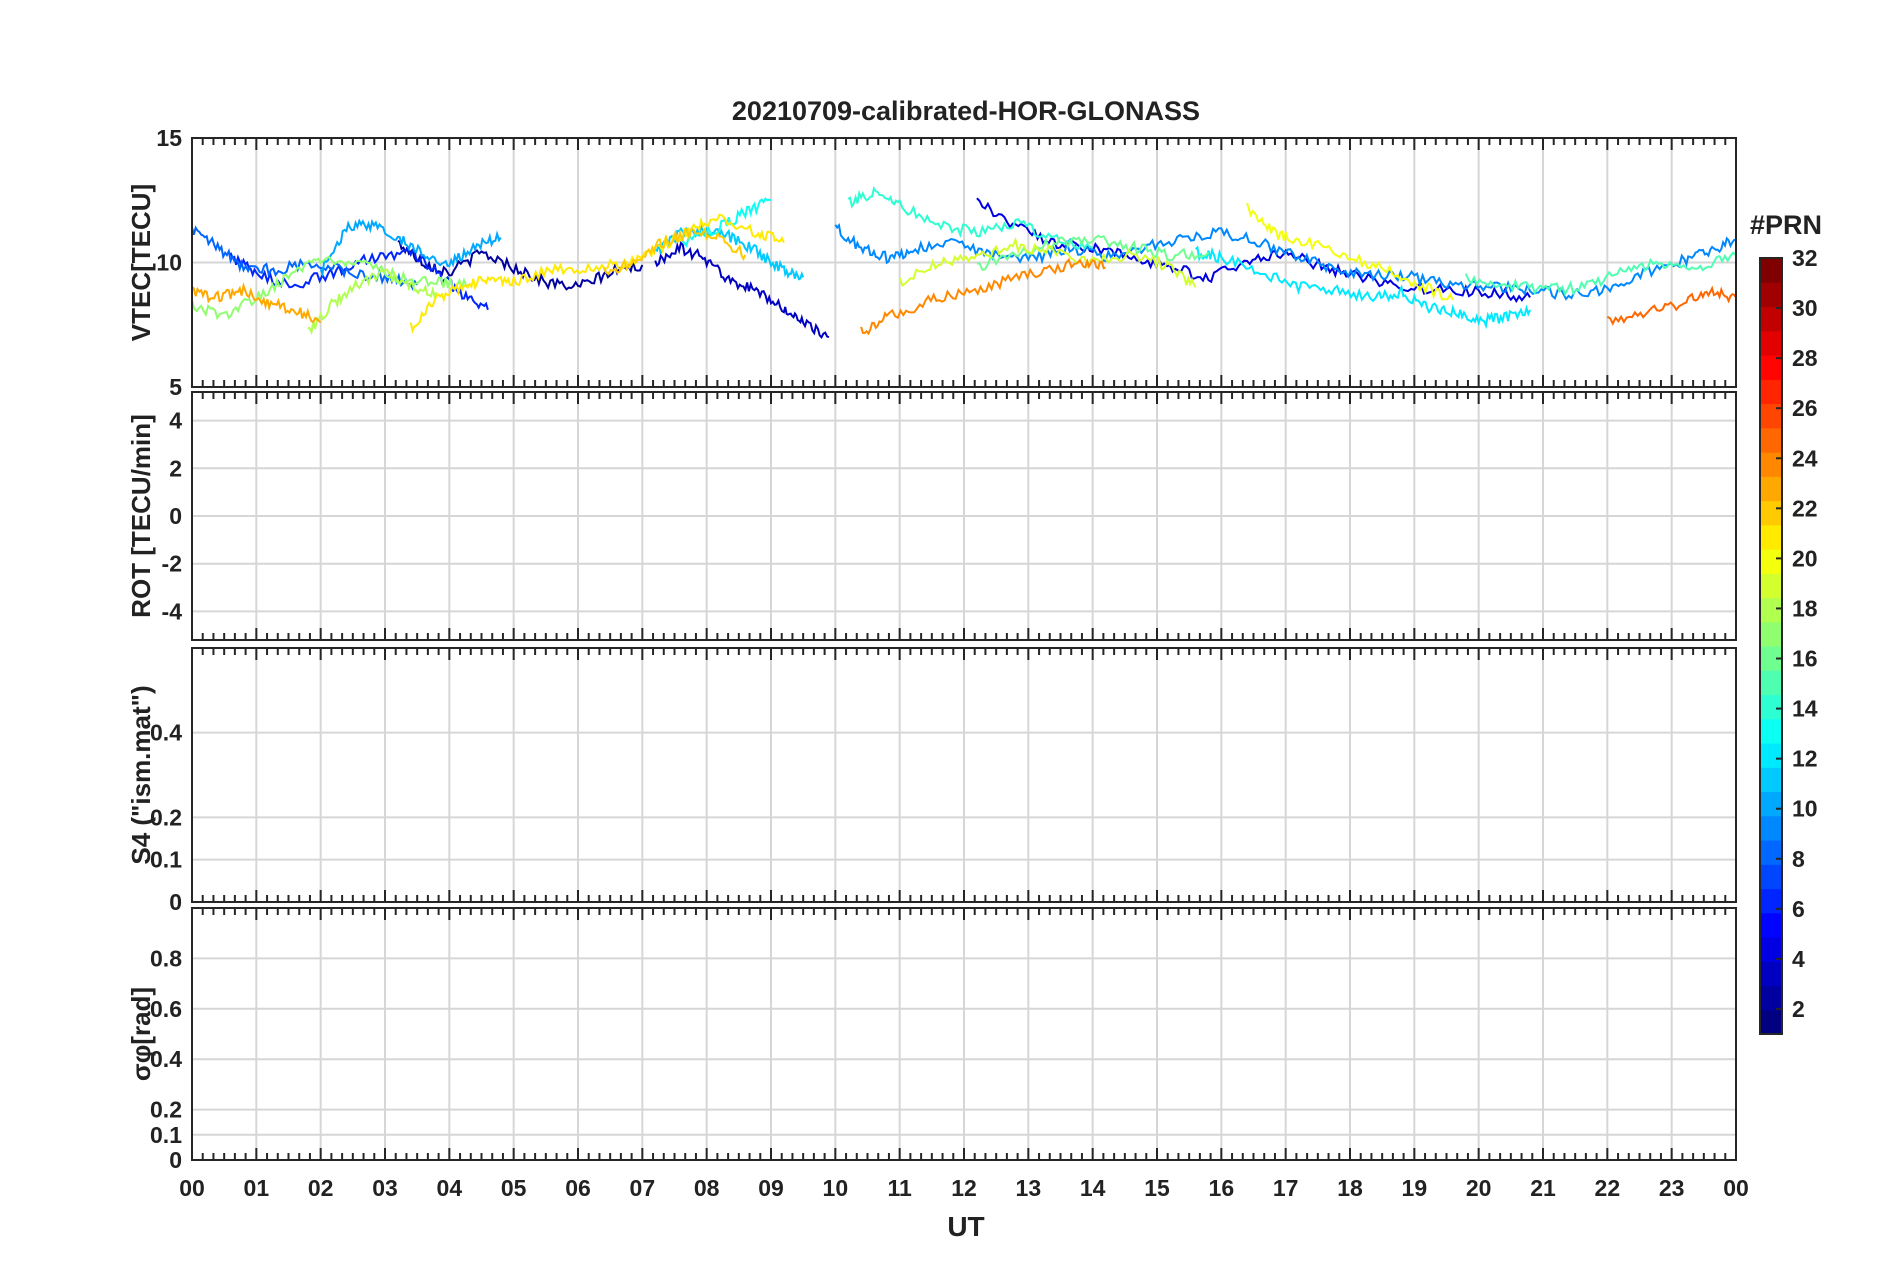 Image resolution: width=1902 pixels, height=1277 pixels. Describe the element at coordinates (1798, 1009) in the screenshot. I see `colorbar-tick-label: 2` at that location.